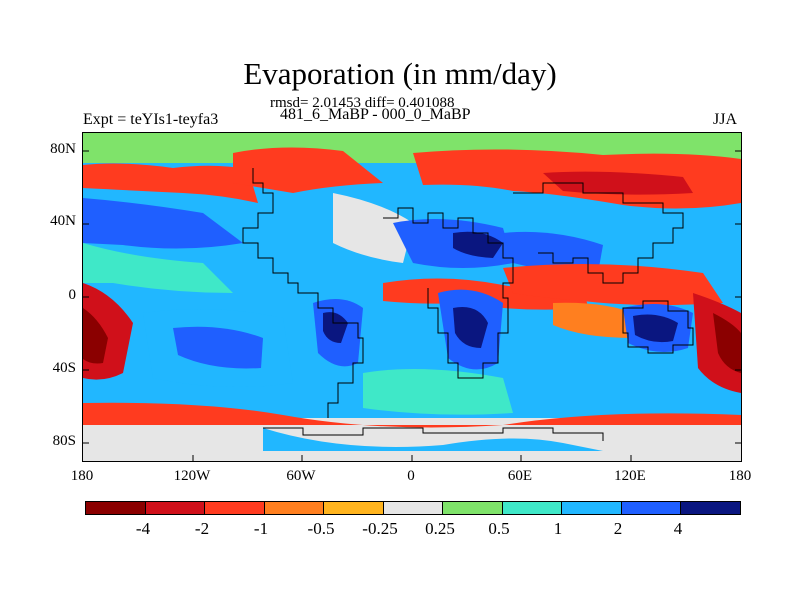 The height and width of the screenshot is (600, 800). Describe the element at coordinates (151, 119) in the screenshot. I see `experiment-label: Expt = teYIs1-teyfa3` at that location.